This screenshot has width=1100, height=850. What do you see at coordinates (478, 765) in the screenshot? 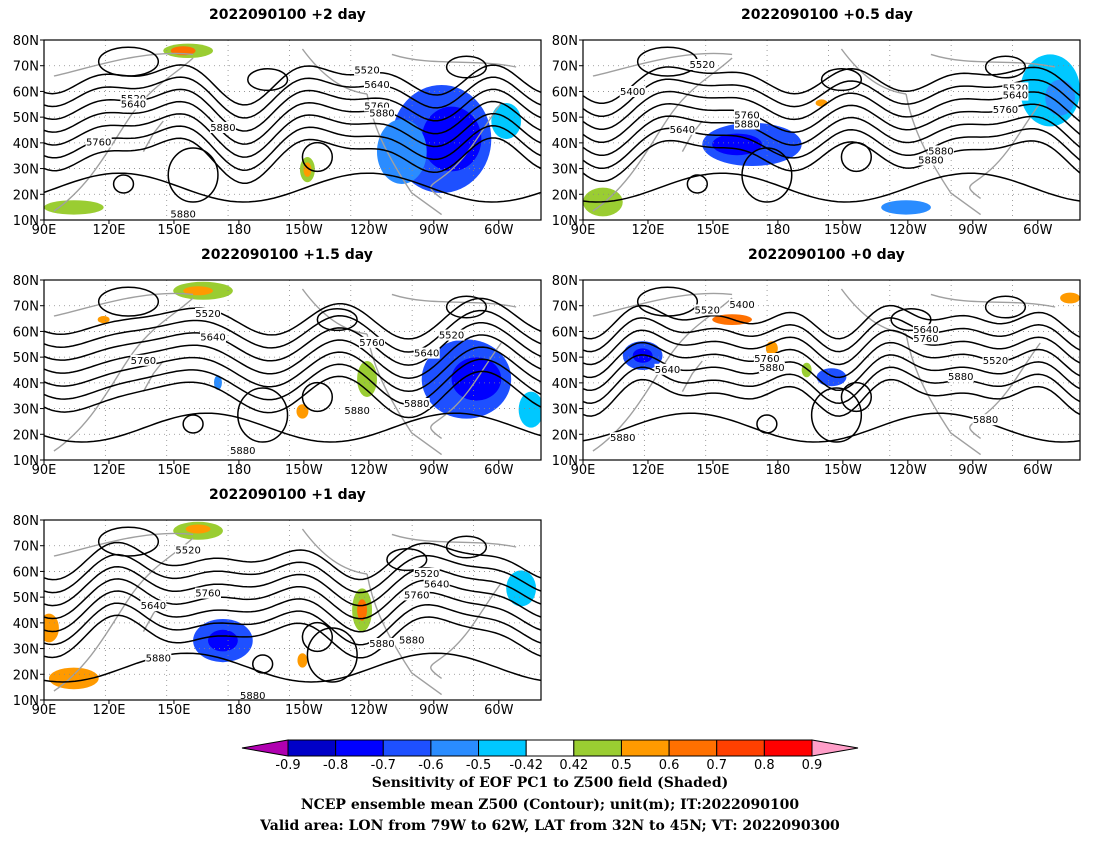
I see `colorbar-tick-label: -0.5` at bounding box center [478, 765].